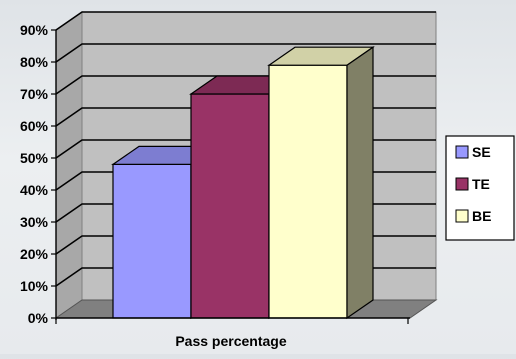 Image resolution: width=516 pixels, height=359 pixels. Describe the element at coordinates (481, 184) in the screenshot. I see `legend-label: TE` at that location.